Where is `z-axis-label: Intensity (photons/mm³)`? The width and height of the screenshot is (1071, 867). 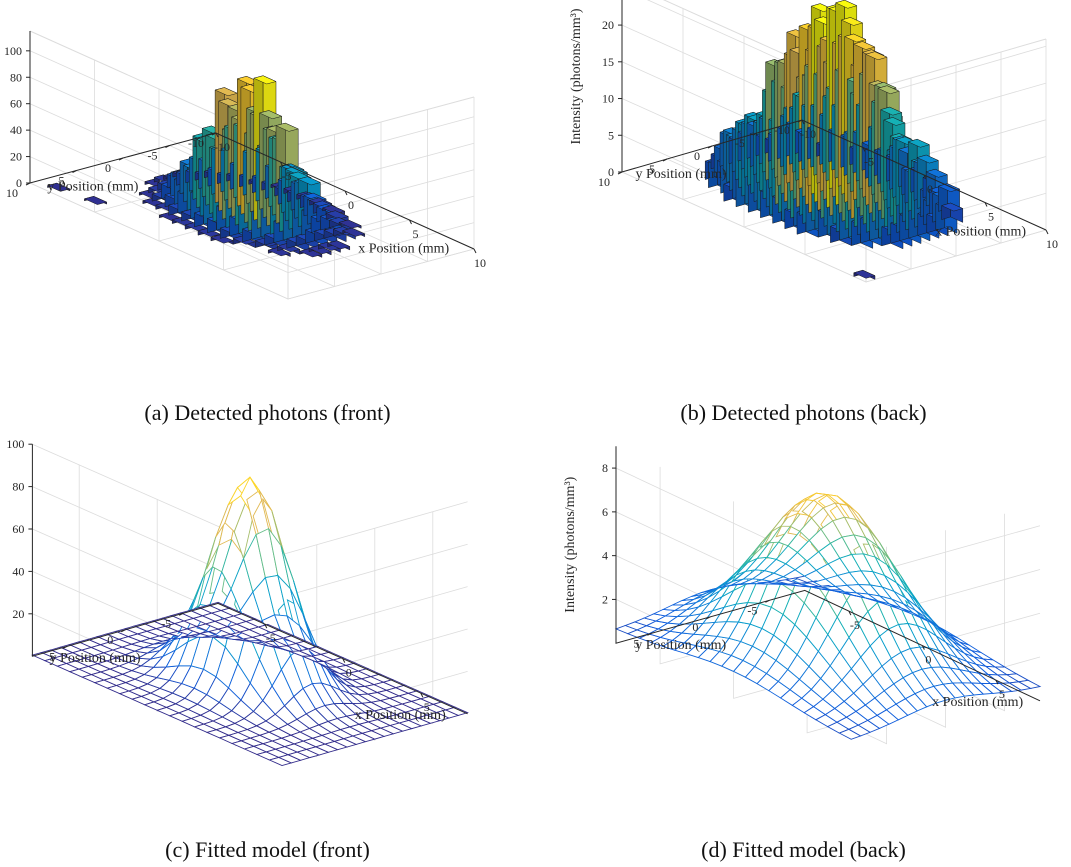 z-axis-label: Intensity (photons/mm³) is located at coordinates (570, 544).